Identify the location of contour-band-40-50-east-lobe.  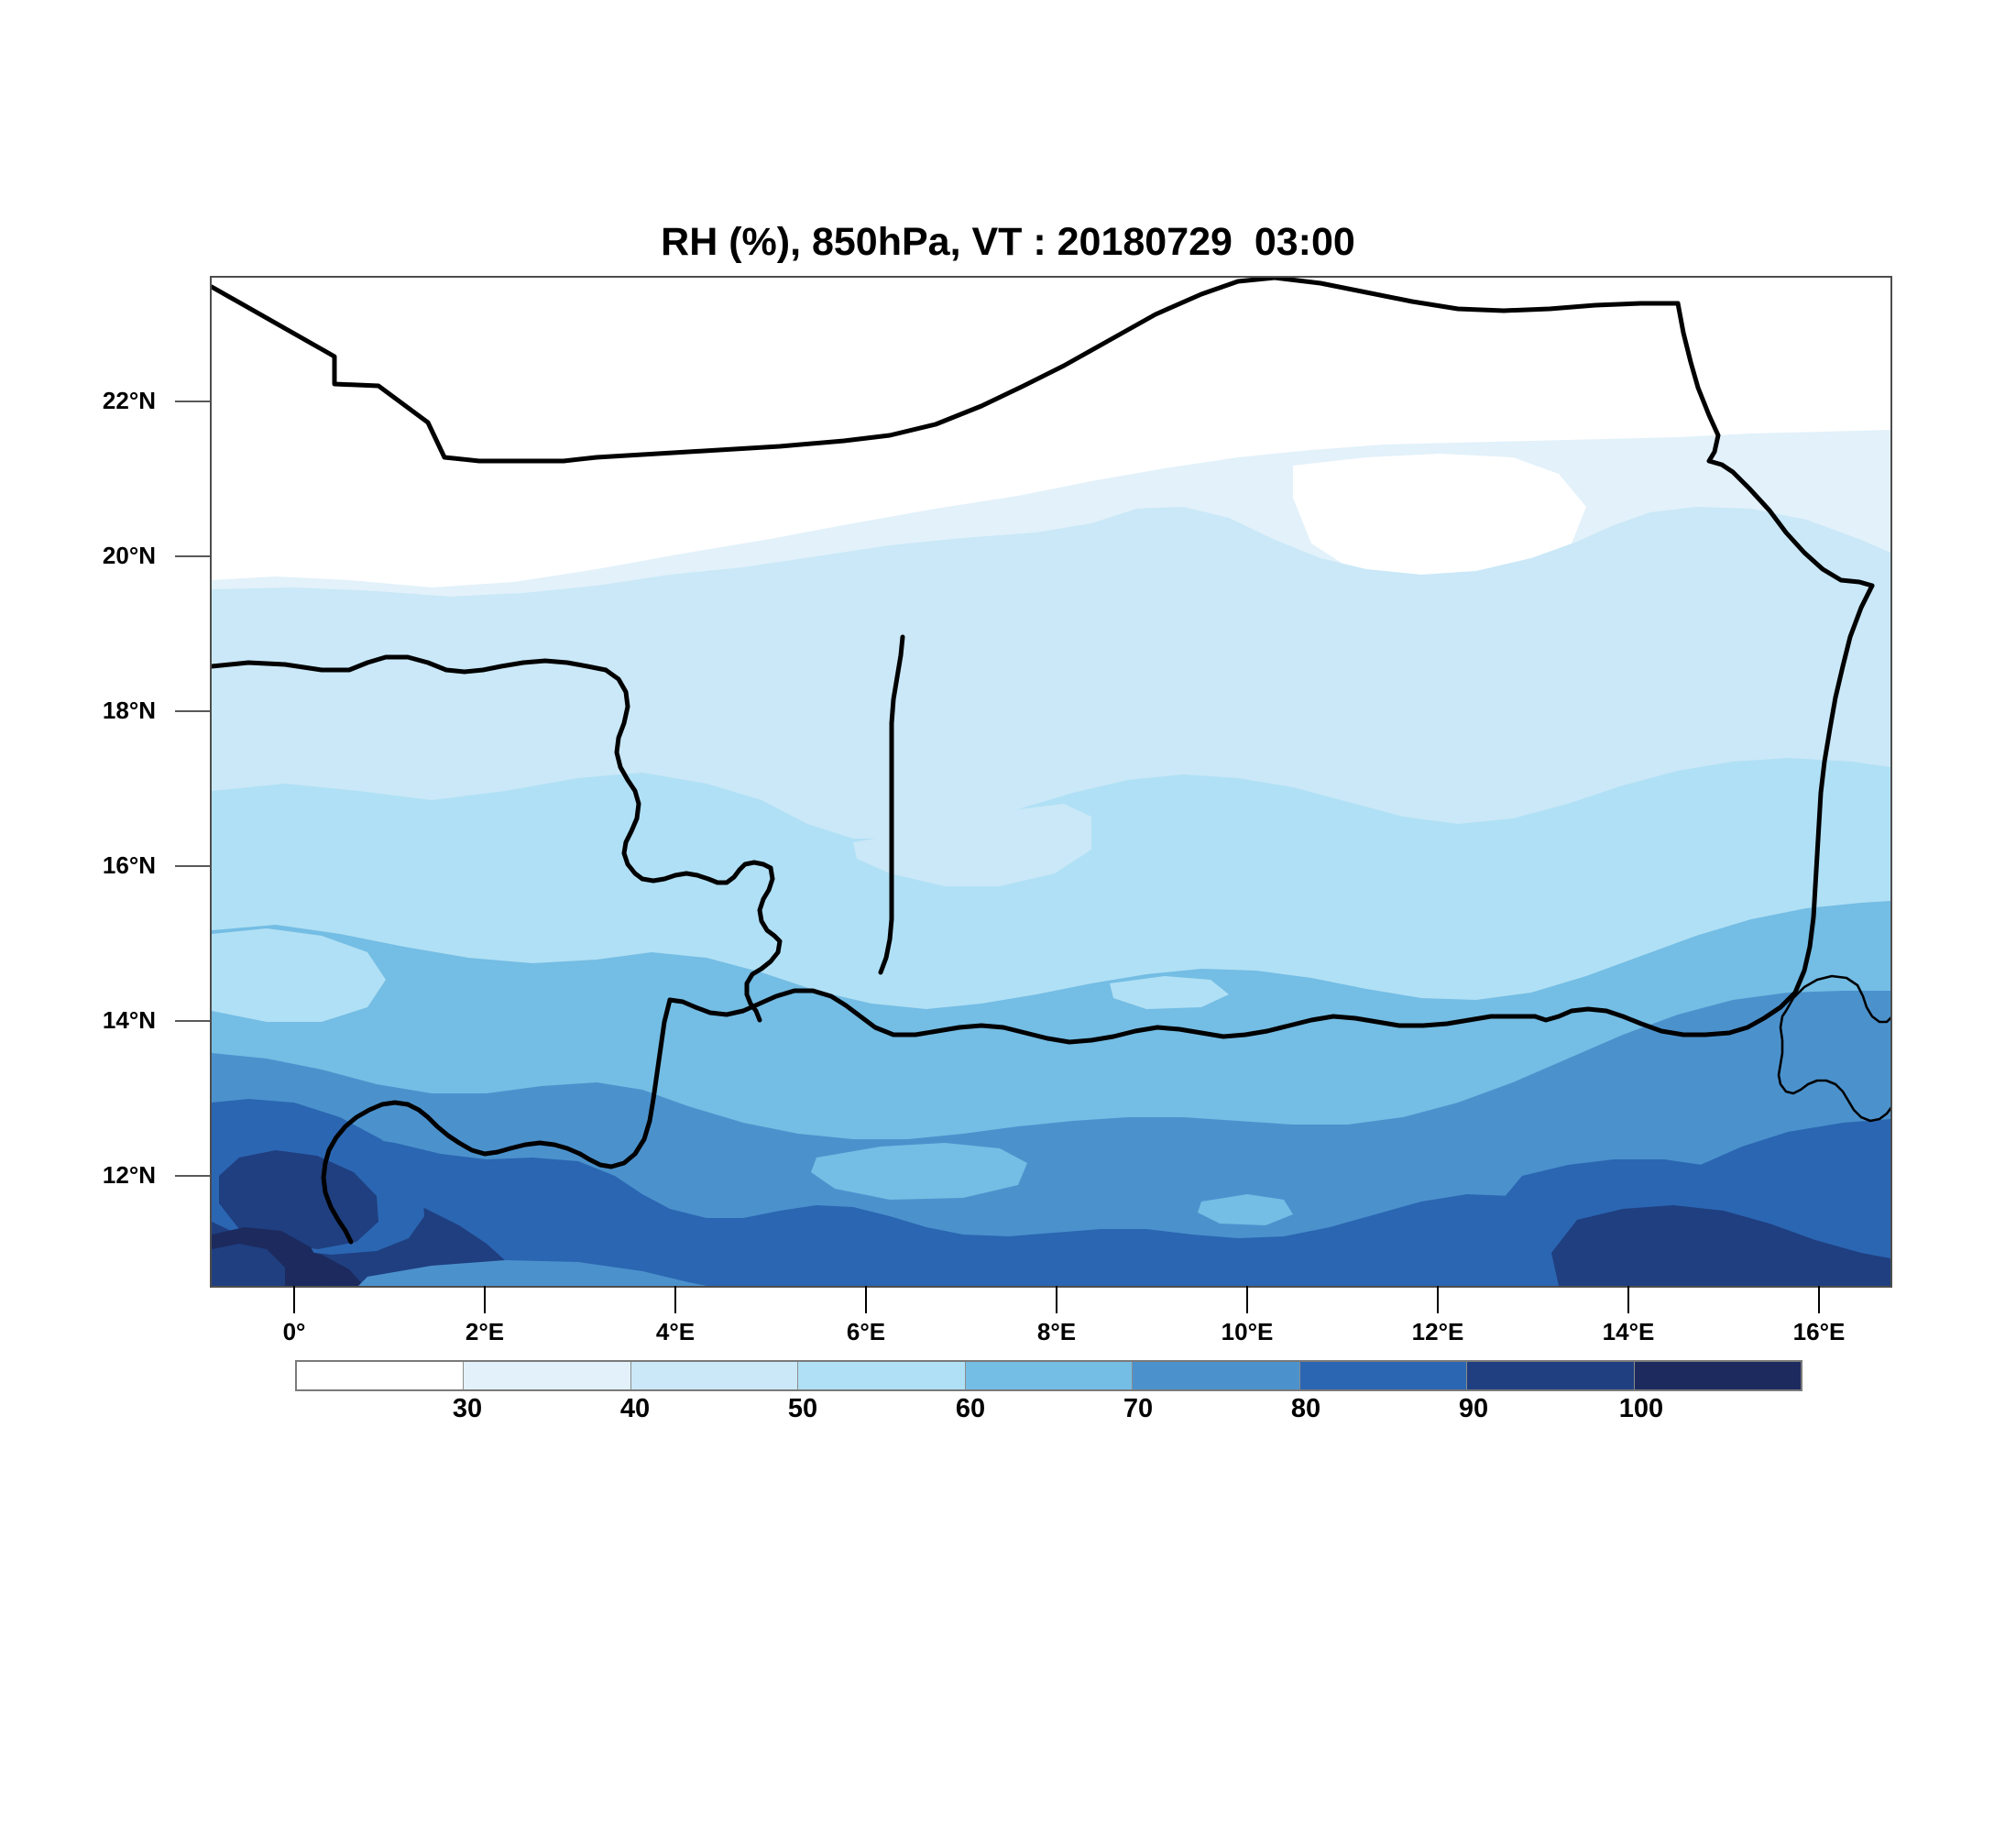
(1784, 658).